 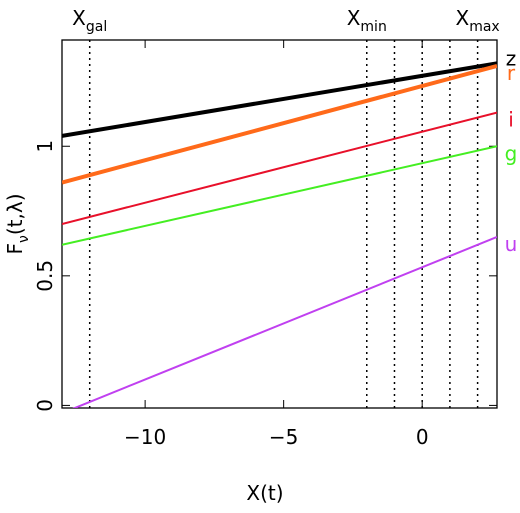 What do you see at coordinates (96, 27) in the screenshot?
I see `annotation-sub: gal` at bounding box center [96, 27].